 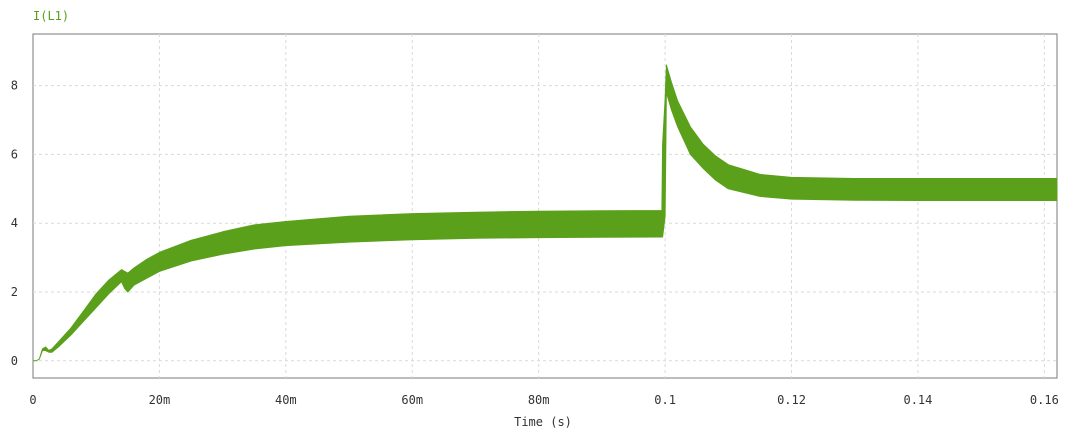 I want to click on y-tick-label: 0, so click(x=14, y=361).